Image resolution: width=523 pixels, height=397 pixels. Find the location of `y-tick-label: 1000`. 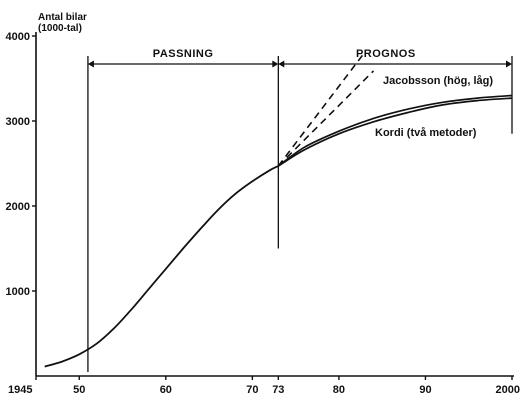

y-tick-label: 1000 is located at coordinates (18, 292).